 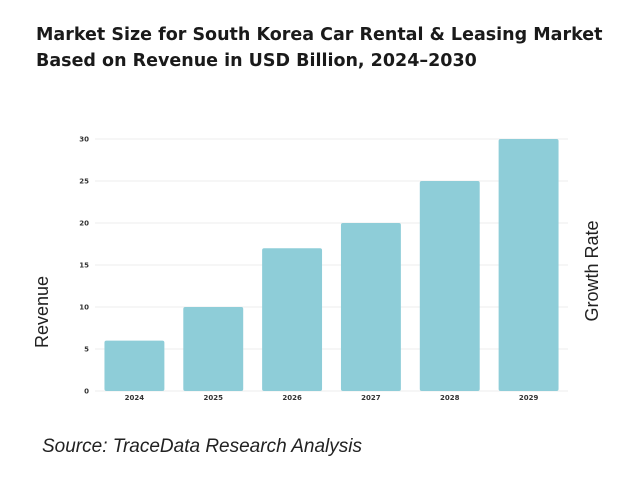 What do you see at coordinates (592, 270) in the screenshot?
I see `secondary-y-axis-label: Growth Rate` at bounding box center [592, 270].